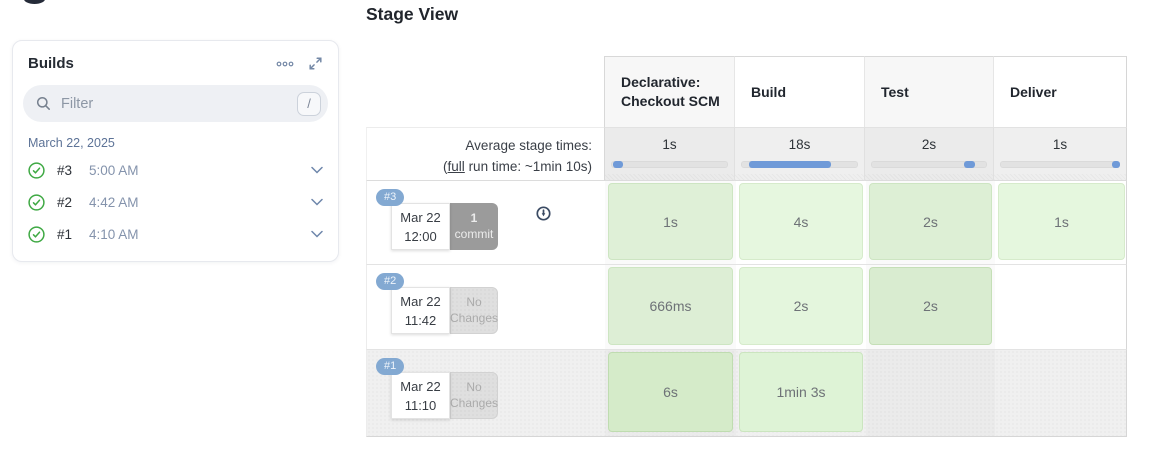 The image size is (1161, 455). I want to click on ellipsis-icon, so click(285, 63).